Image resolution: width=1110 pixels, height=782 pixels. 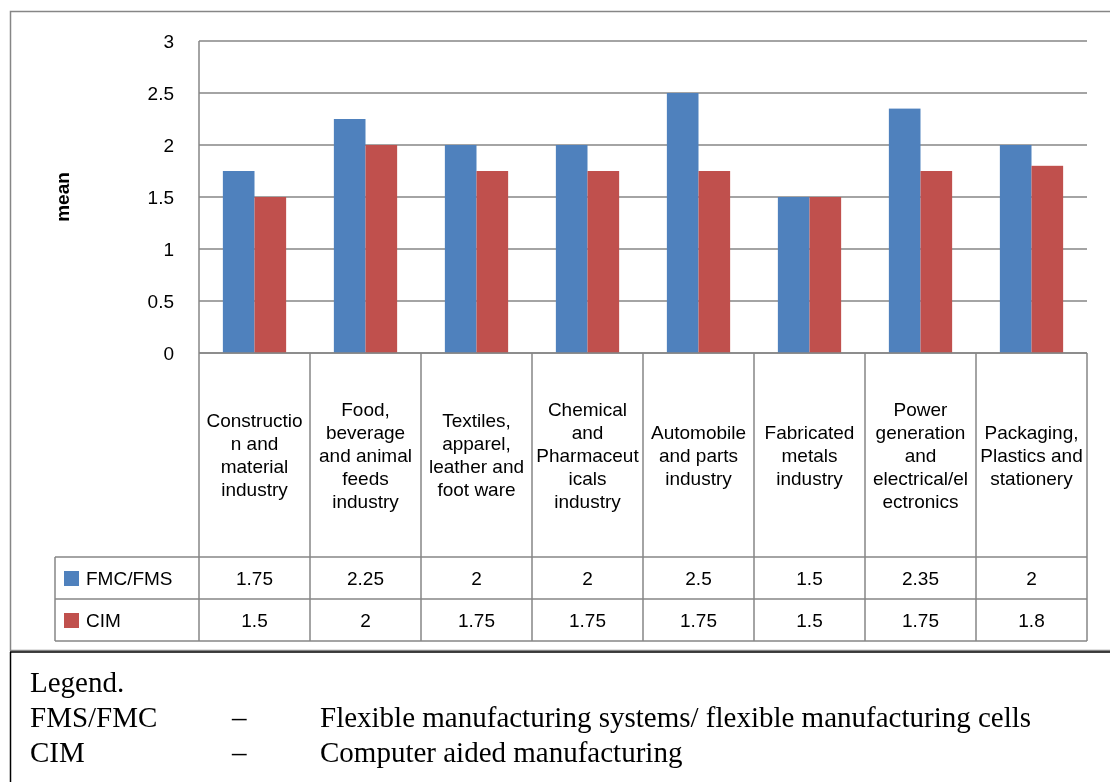 What do you see at coordinates (129, 578) in the screenshot?
I see `legend-label: FMC/FMS` at bounding box center [129, 578].